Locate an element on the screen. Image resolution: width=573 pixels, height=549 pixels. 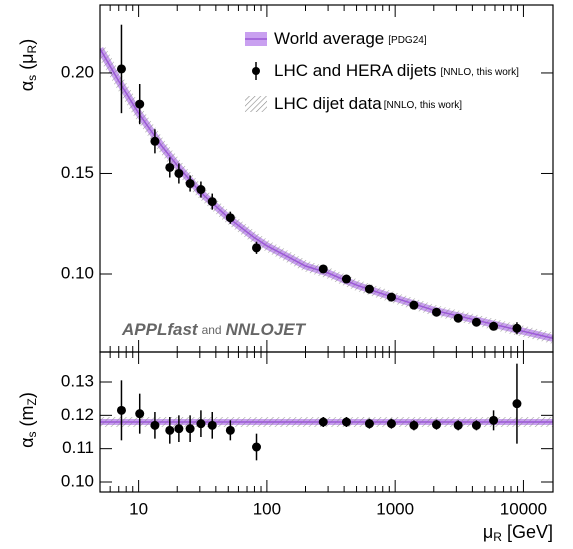
legend-text: World average is located at coordinates (329, 38).